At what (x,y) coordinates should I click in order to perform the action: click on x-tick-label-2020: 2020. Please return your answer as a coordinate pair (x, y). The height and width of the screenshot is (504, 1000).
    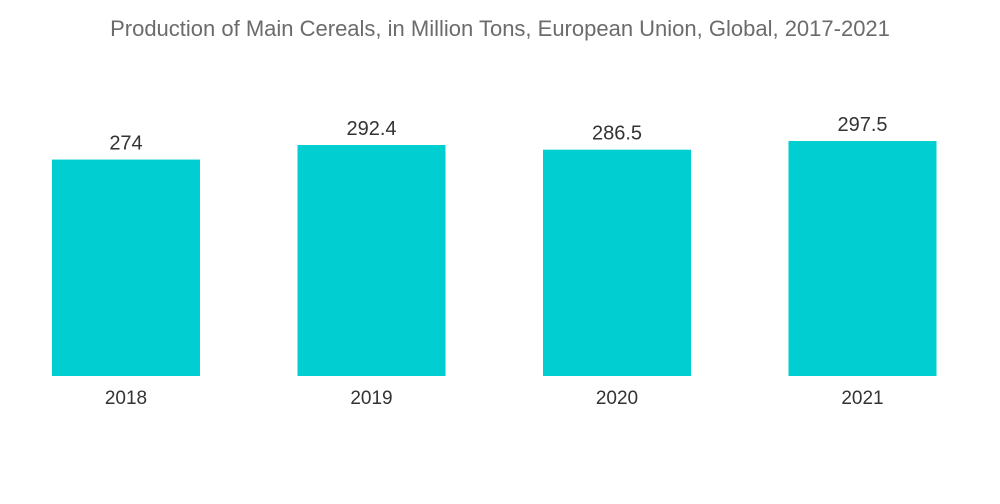
    Looking at the image, I should click on (617, 398).